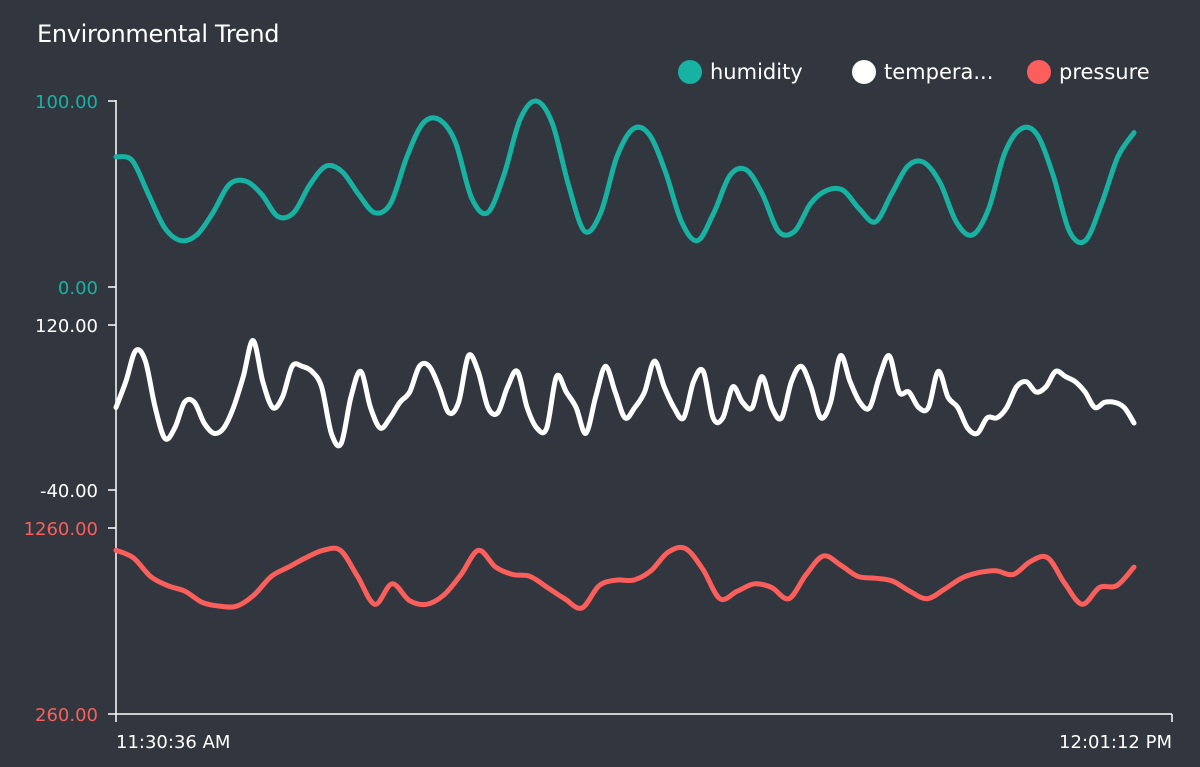 This screenshot has width=1200, height=767. I want to click on series-line-pressure, so click(625, 577).